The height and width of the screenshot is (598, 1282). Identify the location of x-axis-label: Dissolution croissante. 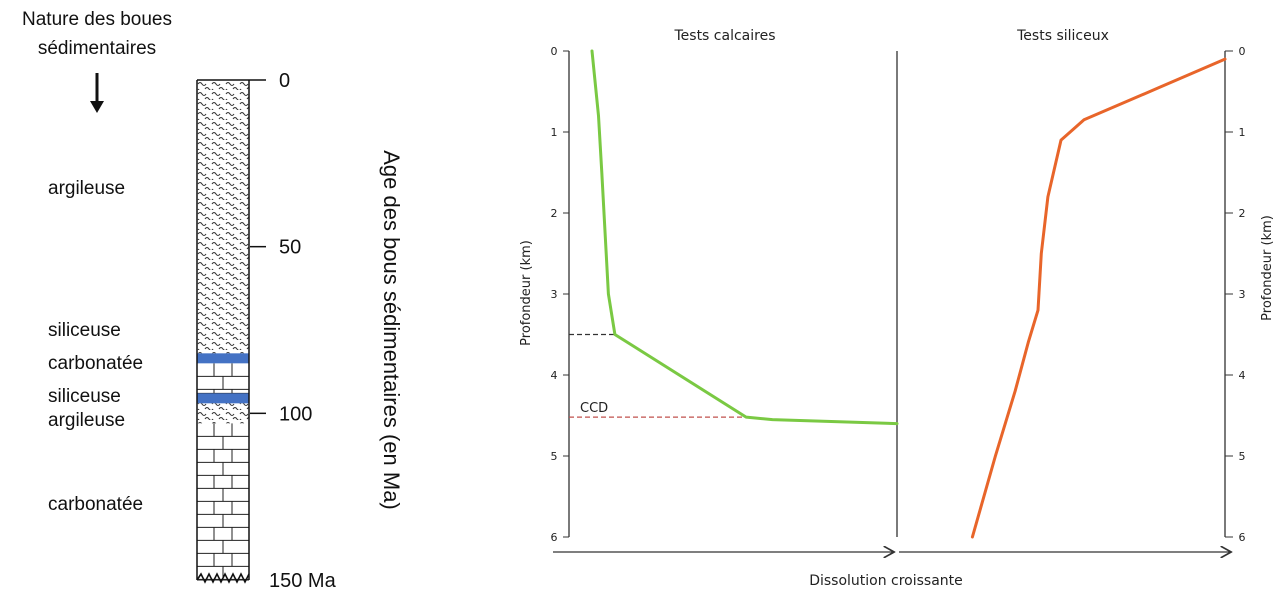
(886, 581).